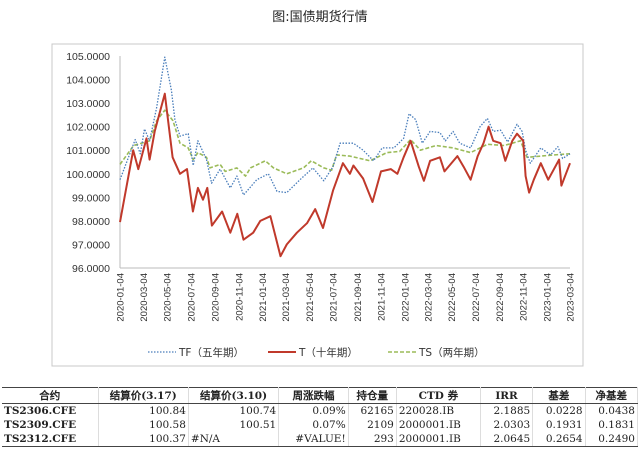 The height and width of the screenshot is (462, 640). What do you see at coordinates (612, 395) in the screenshot?
I see `column-header: 净基差` at bounding box center [612, 395].